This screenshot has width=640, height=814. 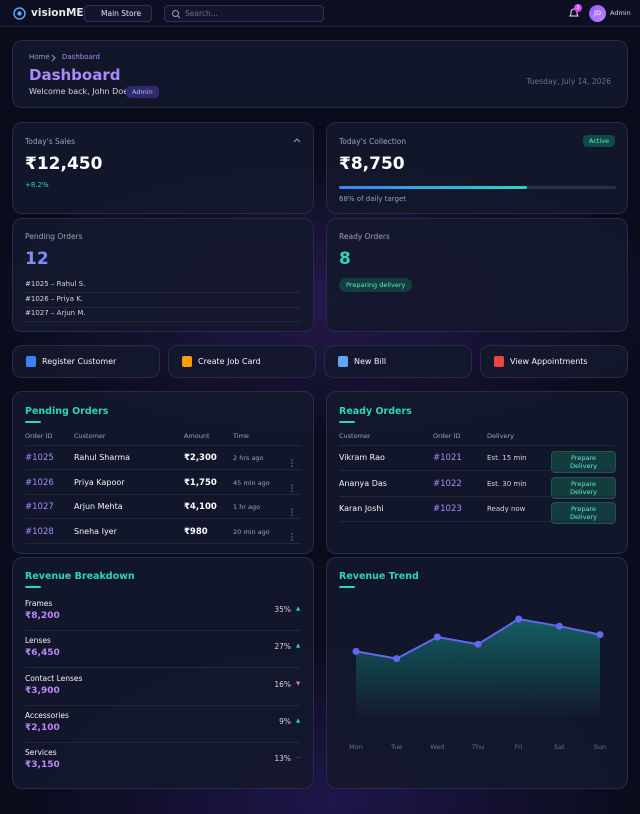 What do you see at coordinates (39, 458) in the screenshot?
I see `table-cell: #1025` at bounding box center [39, 458].